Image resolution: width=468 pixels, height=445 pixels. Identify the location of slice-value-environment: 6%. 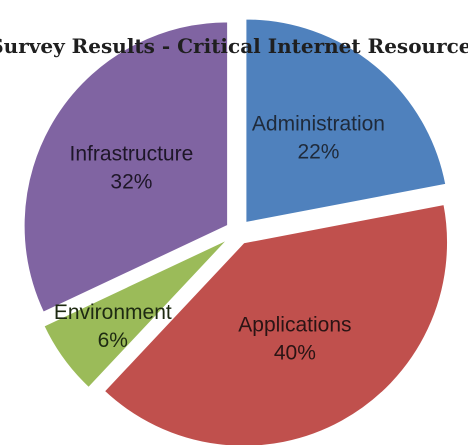
(113, 340).